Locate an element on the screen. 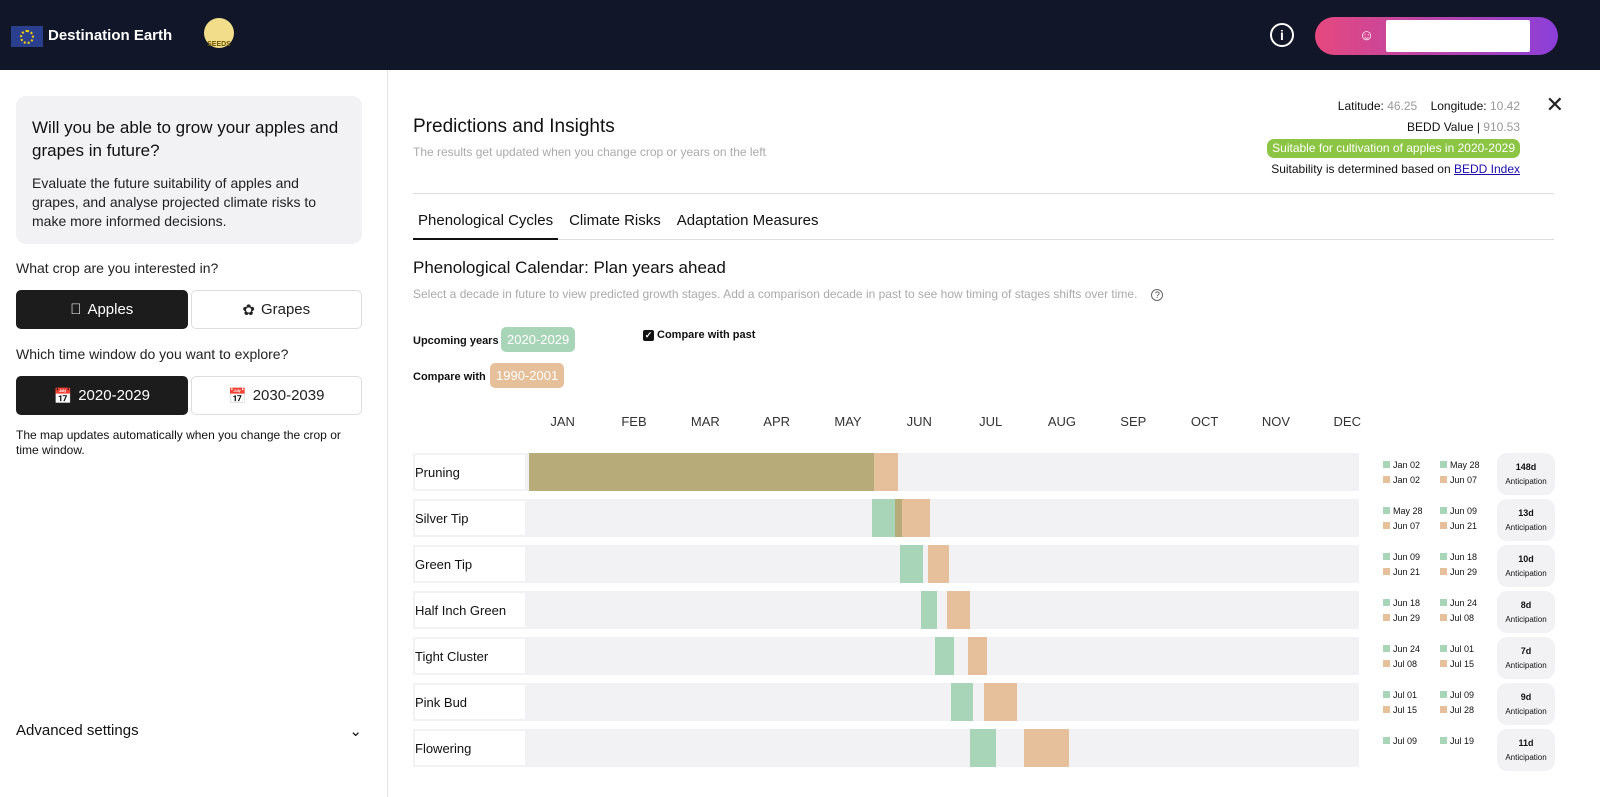 This screenshot has height=797, width=1600. stage-dates: Jun 18 Jun 29 is located at coordinates (1458, 565).